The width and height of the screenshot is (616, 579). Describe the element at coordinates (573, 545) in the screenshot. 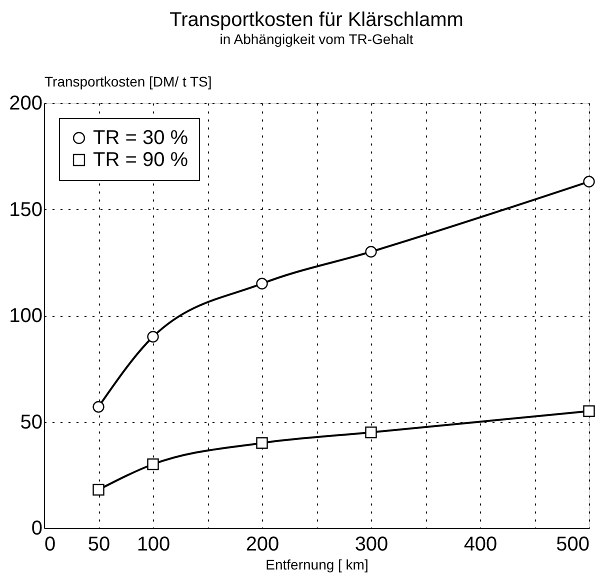

I see `x-tick-label: 500` at that location.